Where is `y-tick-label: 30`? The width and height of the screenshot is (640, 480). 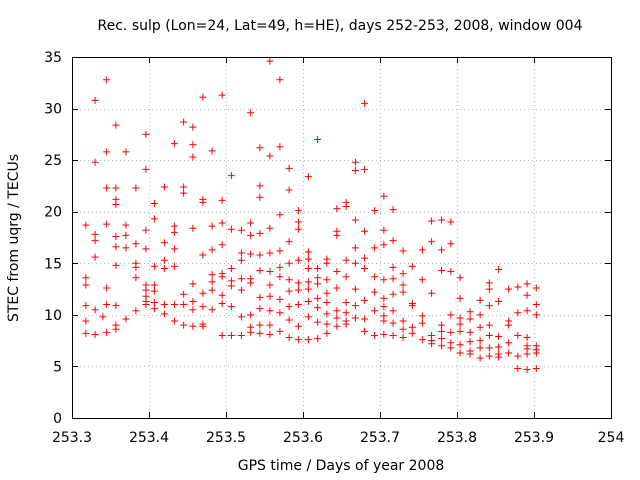 y-tick-label: 30 is located at coordinates (53, 110).